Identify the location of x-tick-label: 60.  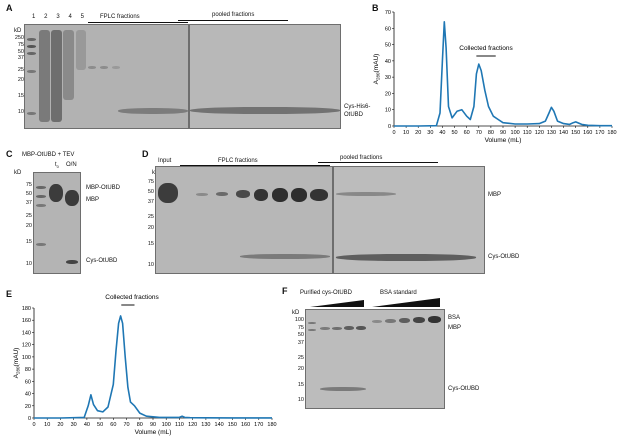
(113, 425).